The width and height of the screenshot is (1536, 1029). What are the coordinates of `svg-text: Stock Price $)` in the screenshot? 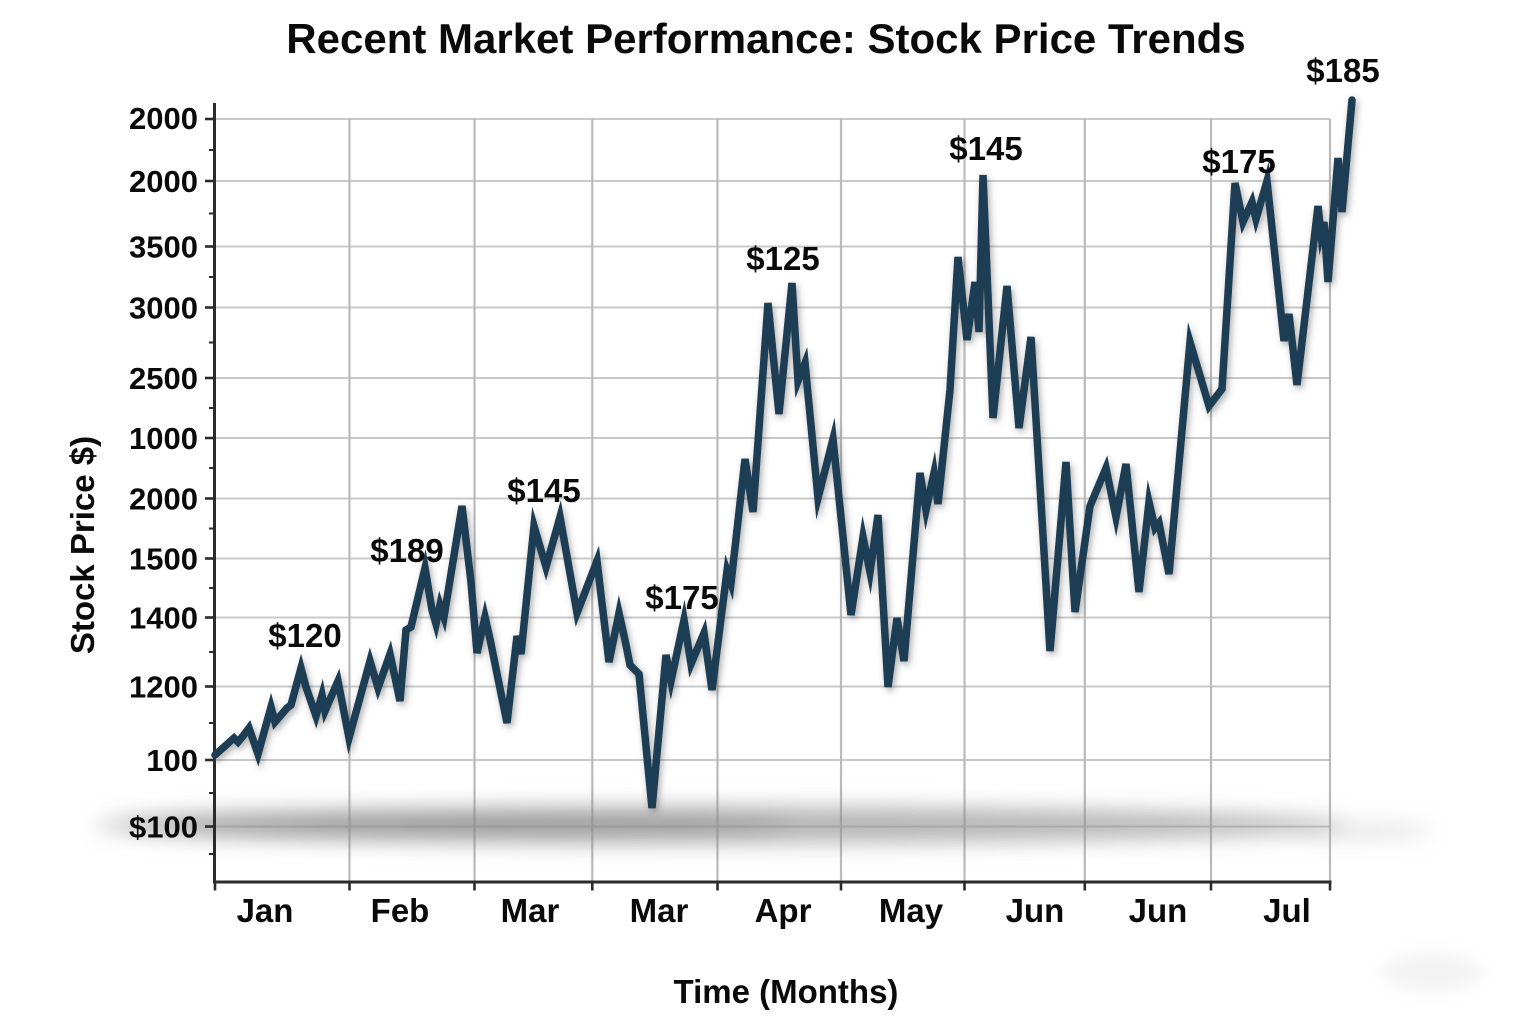 It's located at (82, 545).